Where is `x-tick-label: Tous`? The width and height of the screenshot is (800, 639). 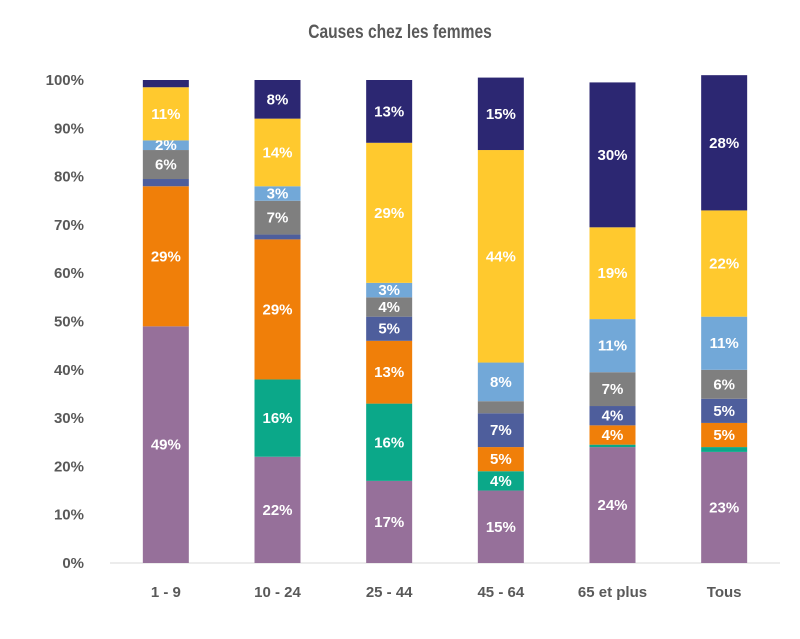
x-tick-label: Tous is located at coordinates (724, 592).